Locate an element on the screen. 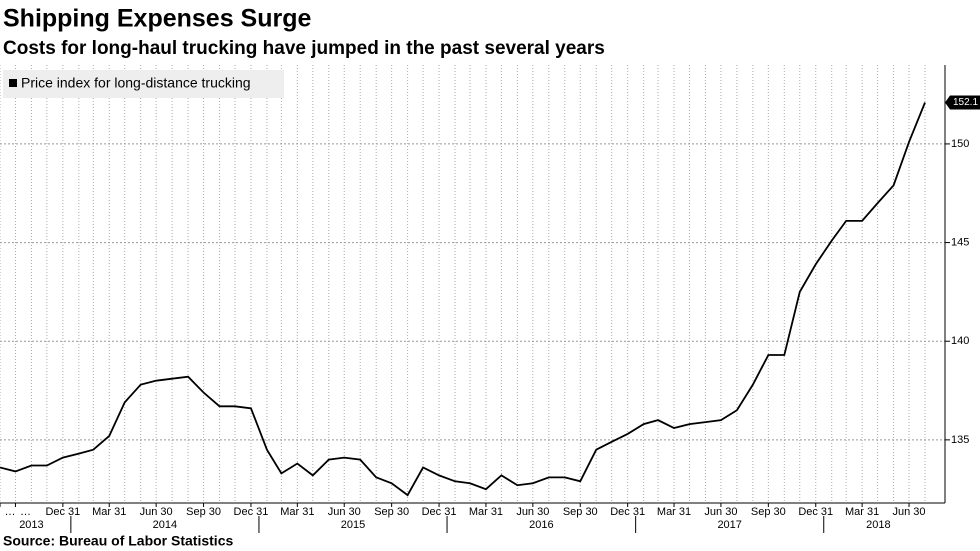 Image resolution: width=980 pixels, height=551 pixels. legend-swatch is located at coordinates (13, 83).